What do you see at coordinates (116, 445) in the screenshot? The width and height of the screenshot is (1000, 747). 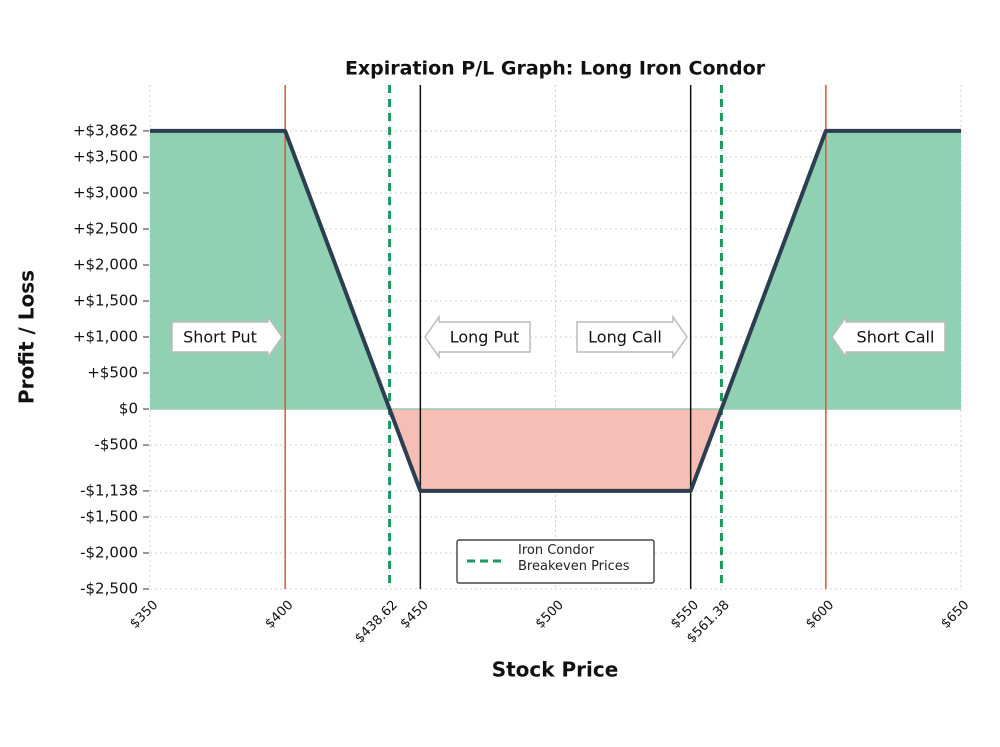 I see `y-tick-label: -$500` at bounding box center [116, 445].